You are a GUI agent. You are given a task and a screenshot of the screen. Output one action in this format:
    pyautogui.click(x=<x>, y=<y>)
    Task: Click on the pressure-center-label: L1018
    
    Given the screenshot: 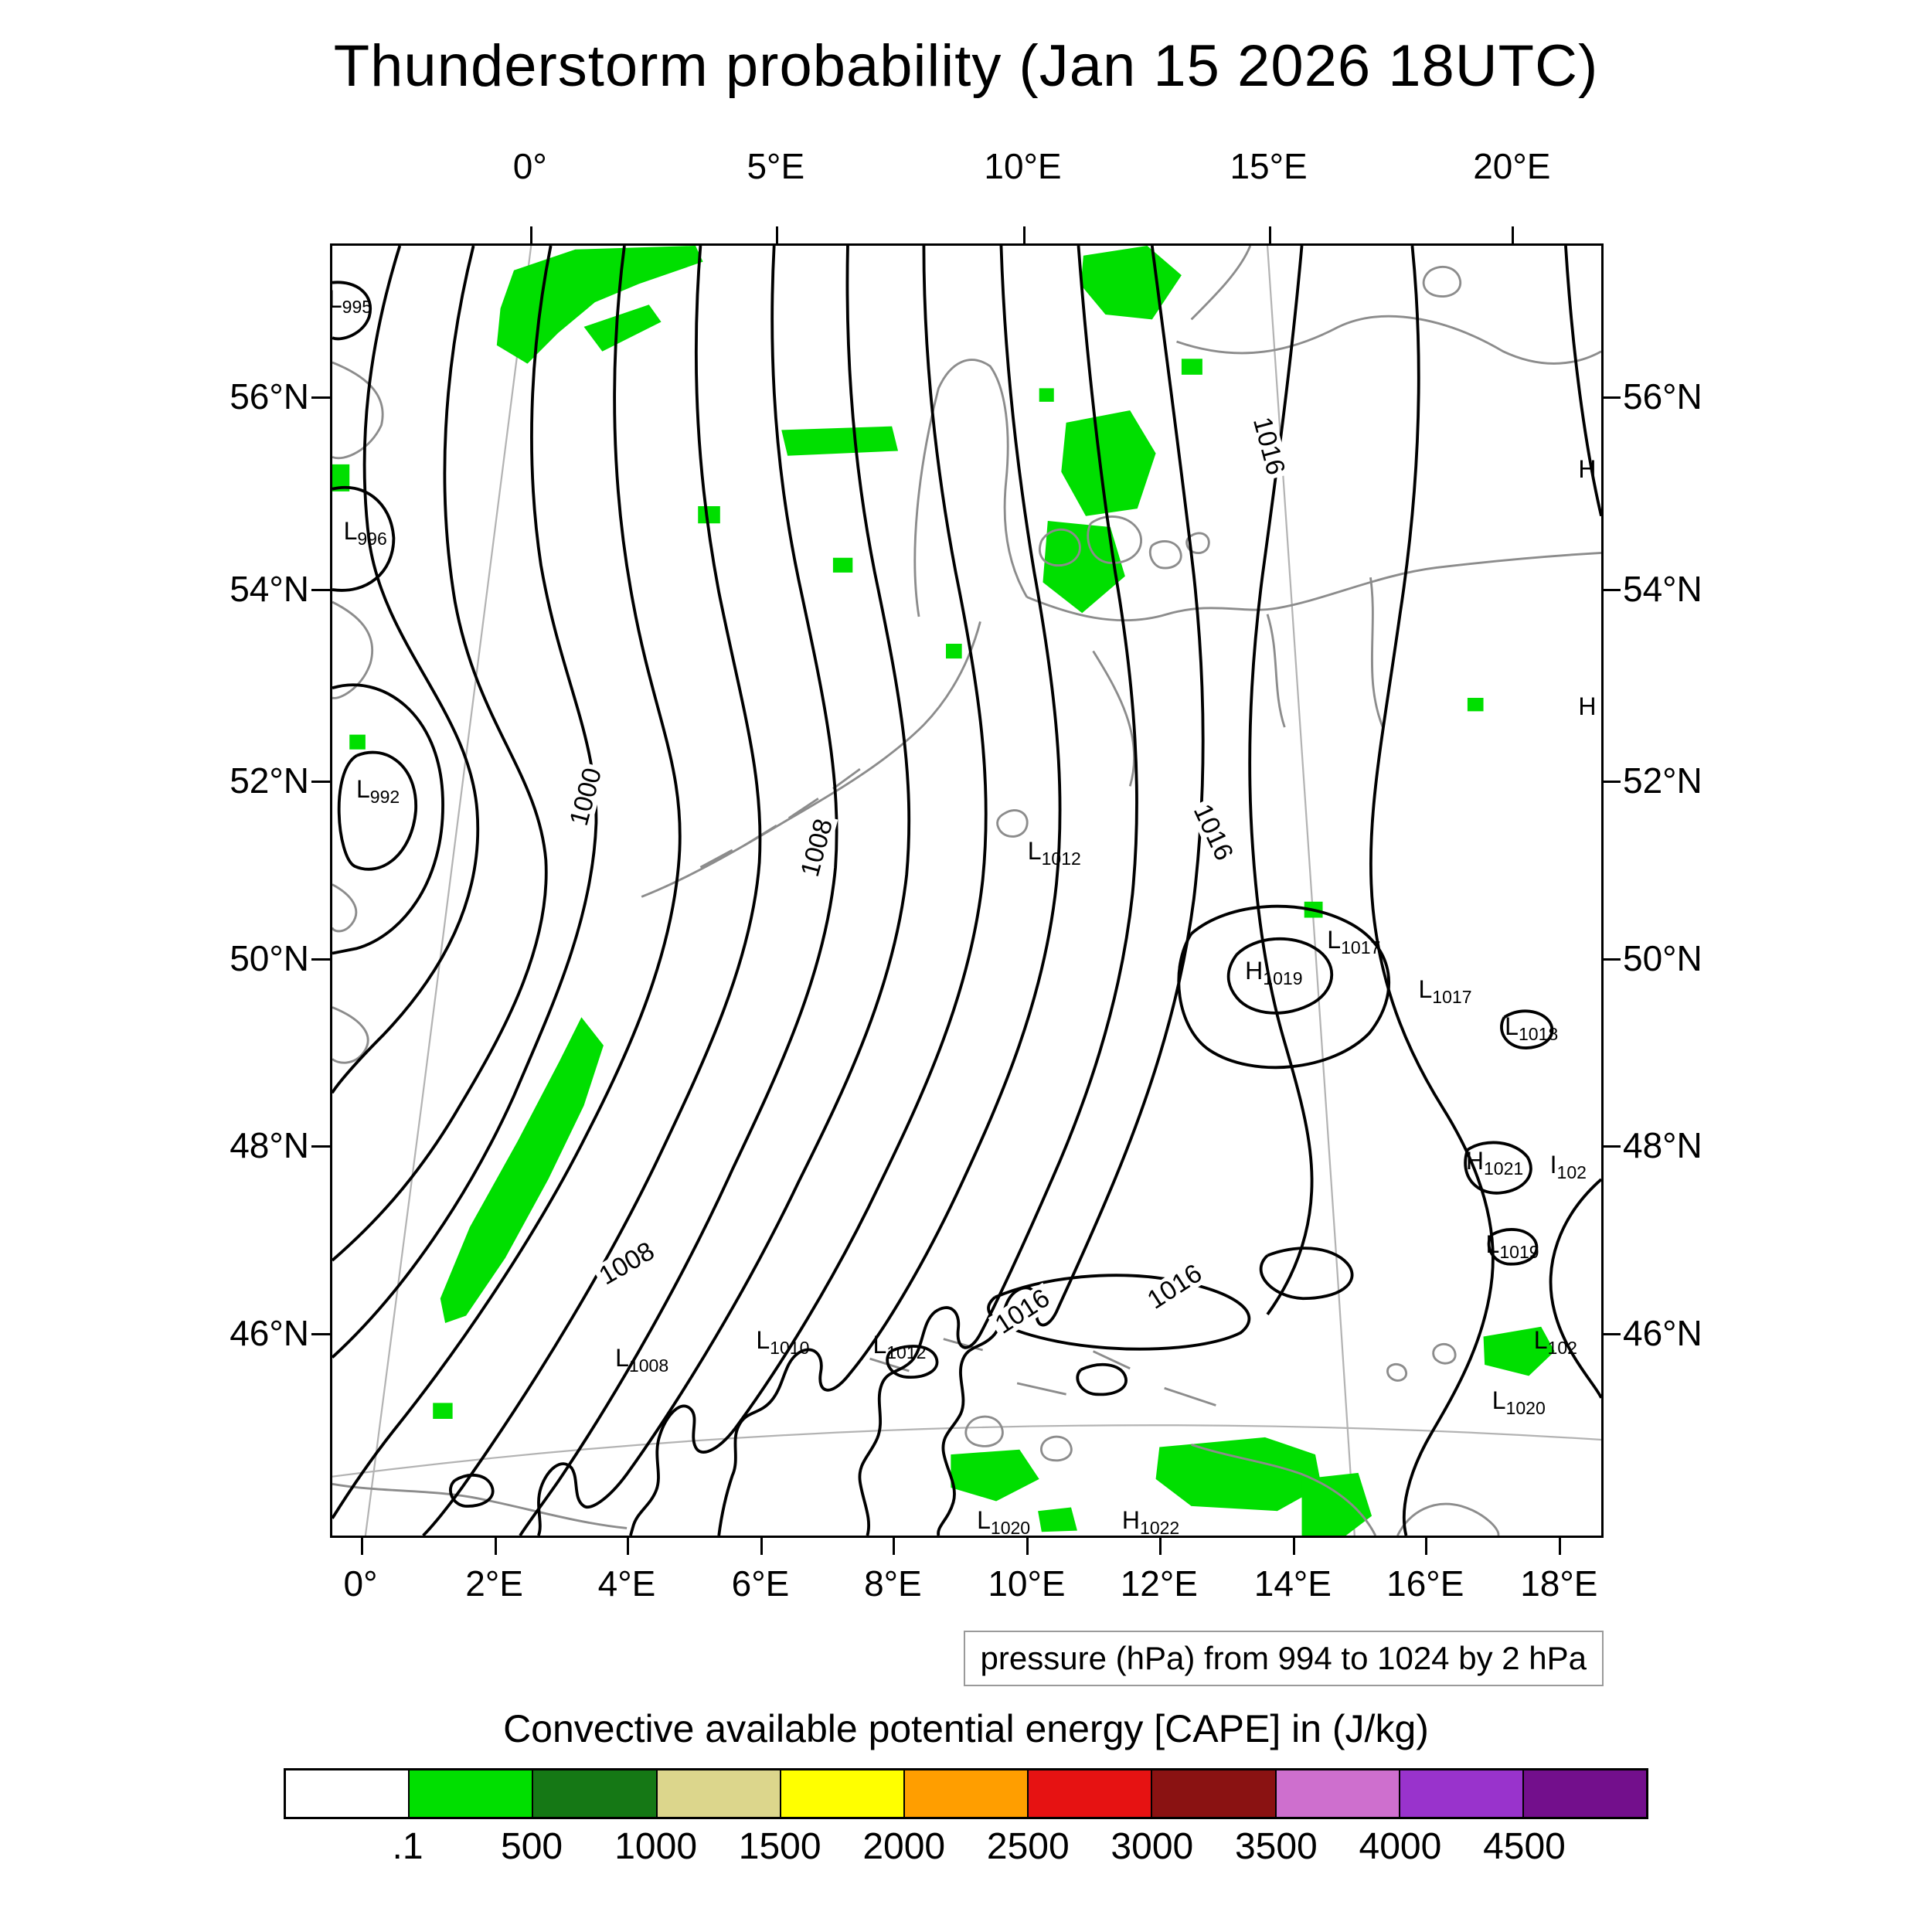 What is the action you would take?
    pyautogui.click(x=1532, y=1028)
    